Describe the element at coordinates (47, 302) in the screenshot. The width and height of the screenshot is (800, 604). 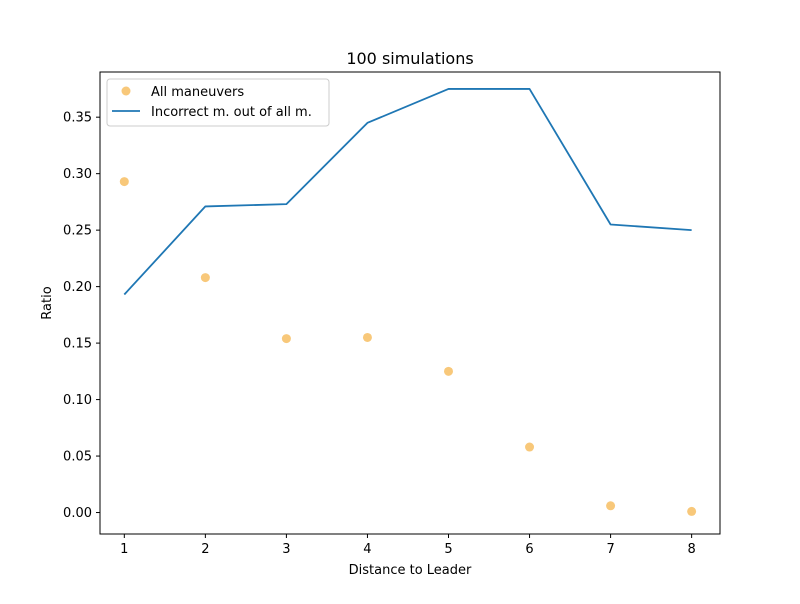
I see `y-axis-label: Ratio` at that location.